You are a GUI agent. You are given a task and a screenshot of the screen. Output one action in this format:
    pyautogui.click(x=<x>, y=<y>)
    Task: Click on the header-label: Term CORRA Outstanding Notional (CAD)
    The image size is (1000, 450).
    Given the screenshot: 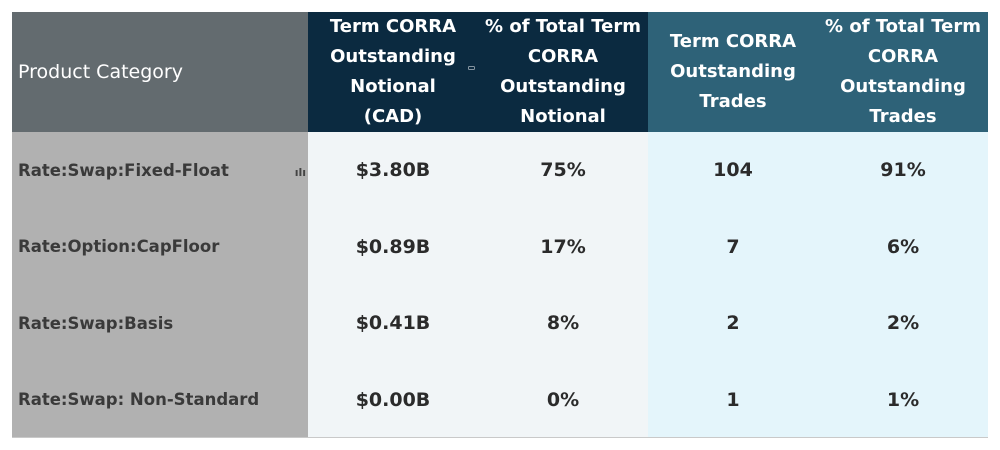 What is the action you would take?
    pyautogui.click(x=393, y=71)
    